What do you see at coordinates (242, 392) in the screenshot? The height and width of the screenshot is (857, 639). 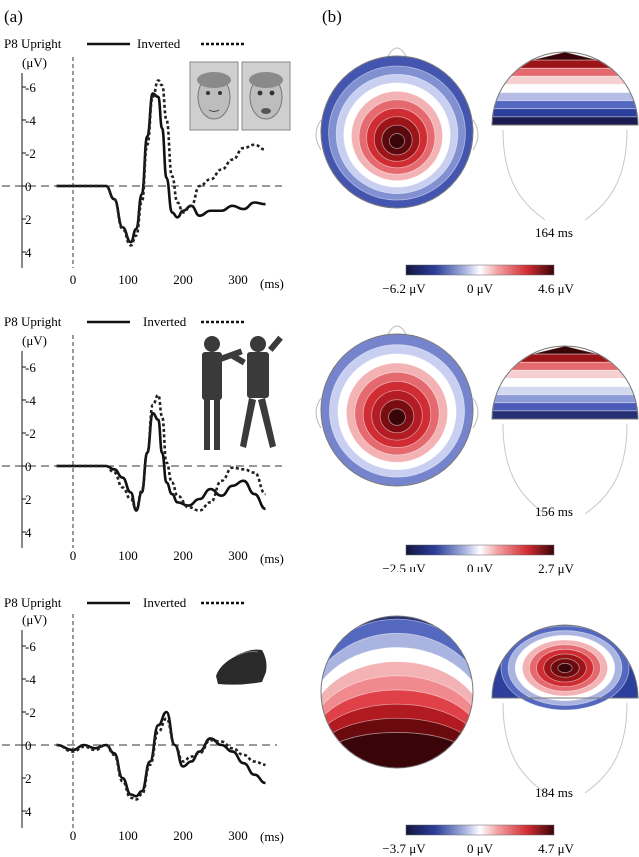 I see `stimulus-body-image` at bounding box center [242, 392].